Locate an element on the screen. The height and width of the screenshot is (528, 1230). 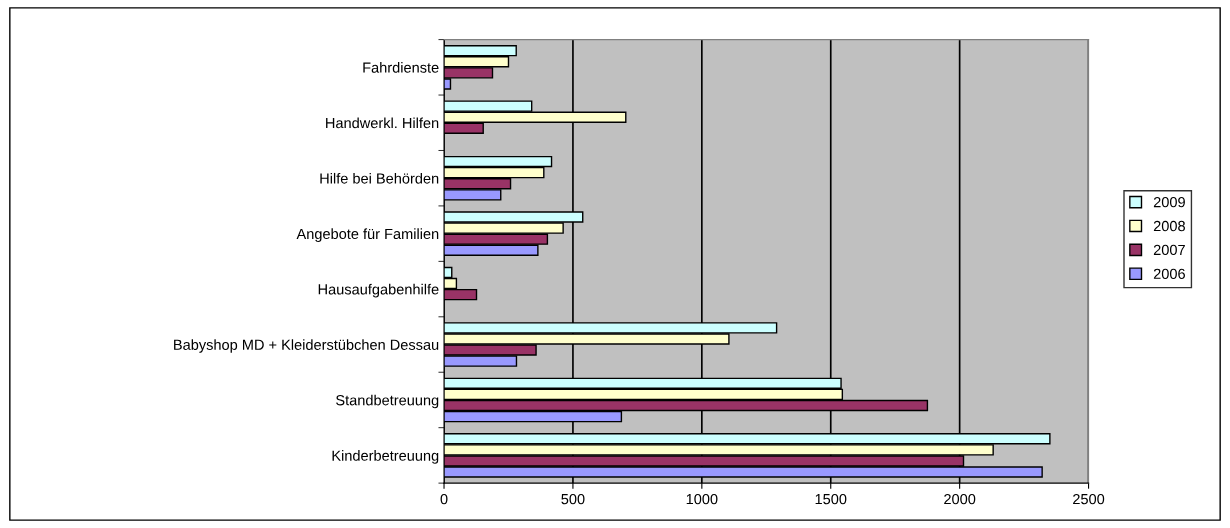
y-tick-label: Babyshop MD + Kleiderstübchen Dessau is located at coordinates (306, 346).